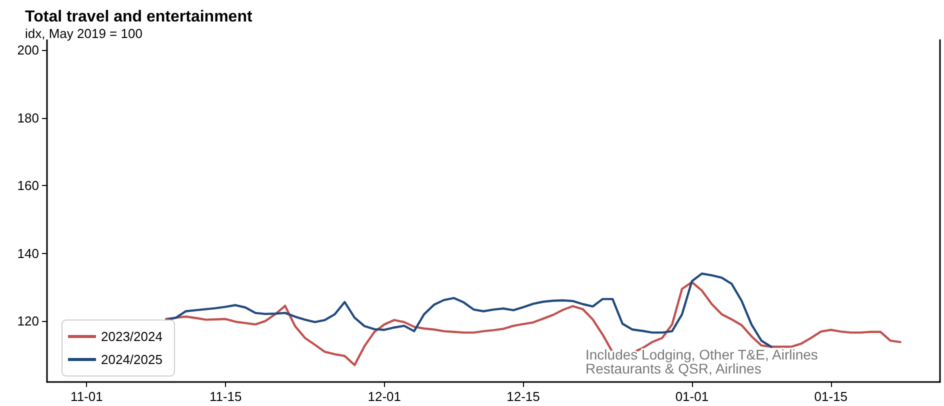 The width and height of the screenshot is (944, 406). What do you see at coordinates (523, 396) in the screenshot?
I see `x-tick-label: 12-15` at bounding box center [523, 396].